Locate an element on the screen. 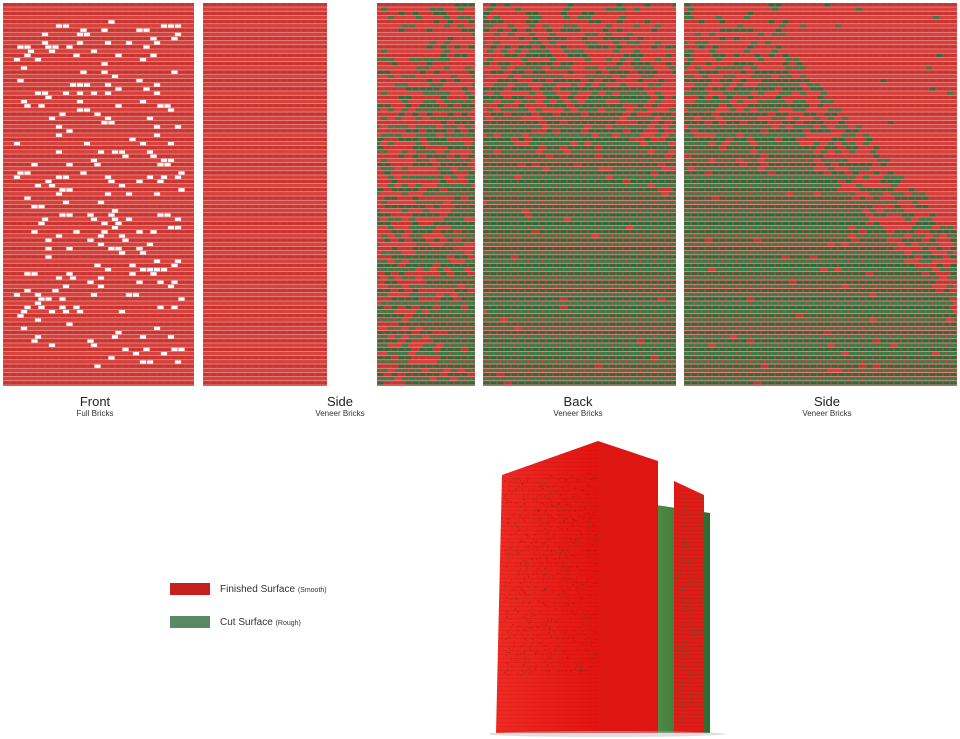 The image size is (960, 739). brick-pattern-back is located at coordinates (579, 194).